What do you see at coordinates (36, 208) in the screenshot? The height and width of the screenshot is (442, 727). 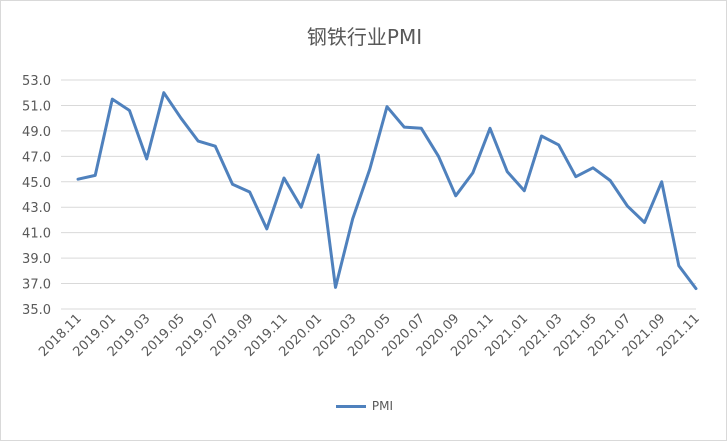 I see `y-tick-label: 43.0` at bounding box center [36, 208].